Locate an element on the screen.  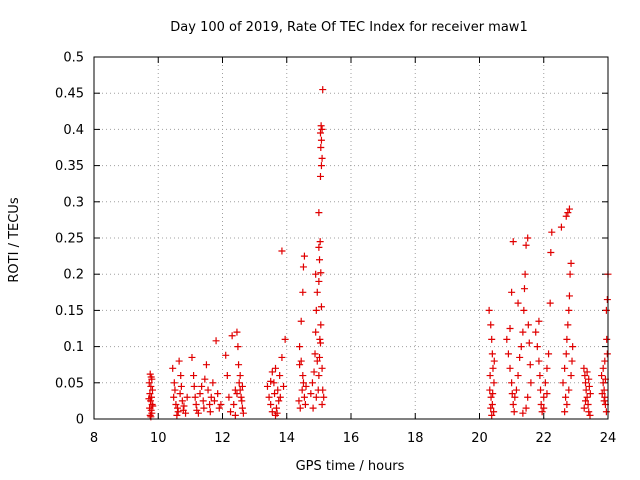
y-tick-label: 0.5 is located at coordinates (73, 58).